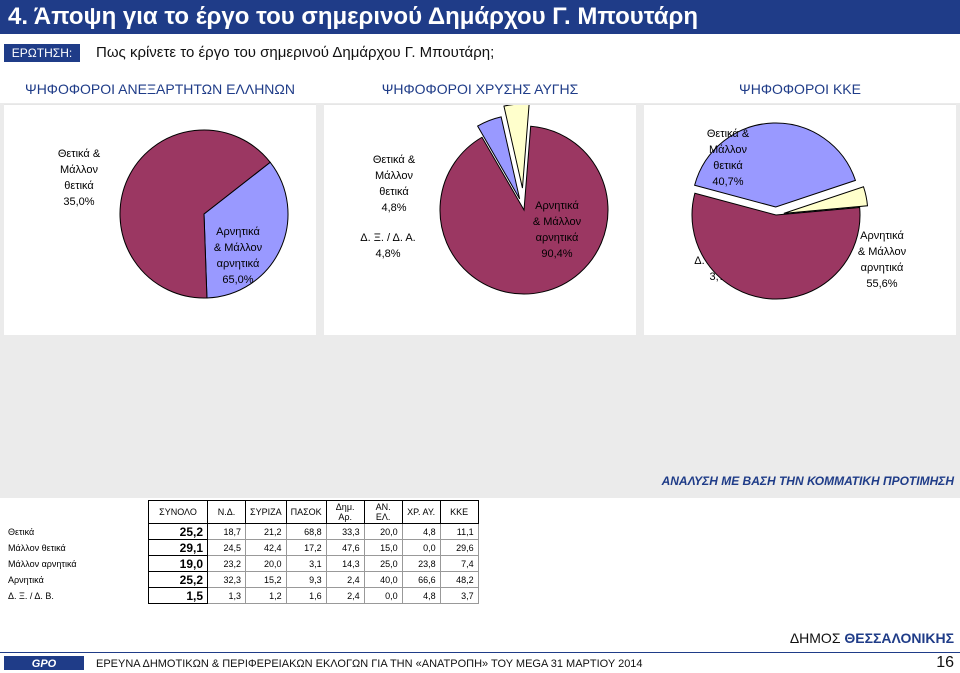  Describe the element at coordinates (383, 547) in the screenshot. I see `table-cell: 15,0` at that location.